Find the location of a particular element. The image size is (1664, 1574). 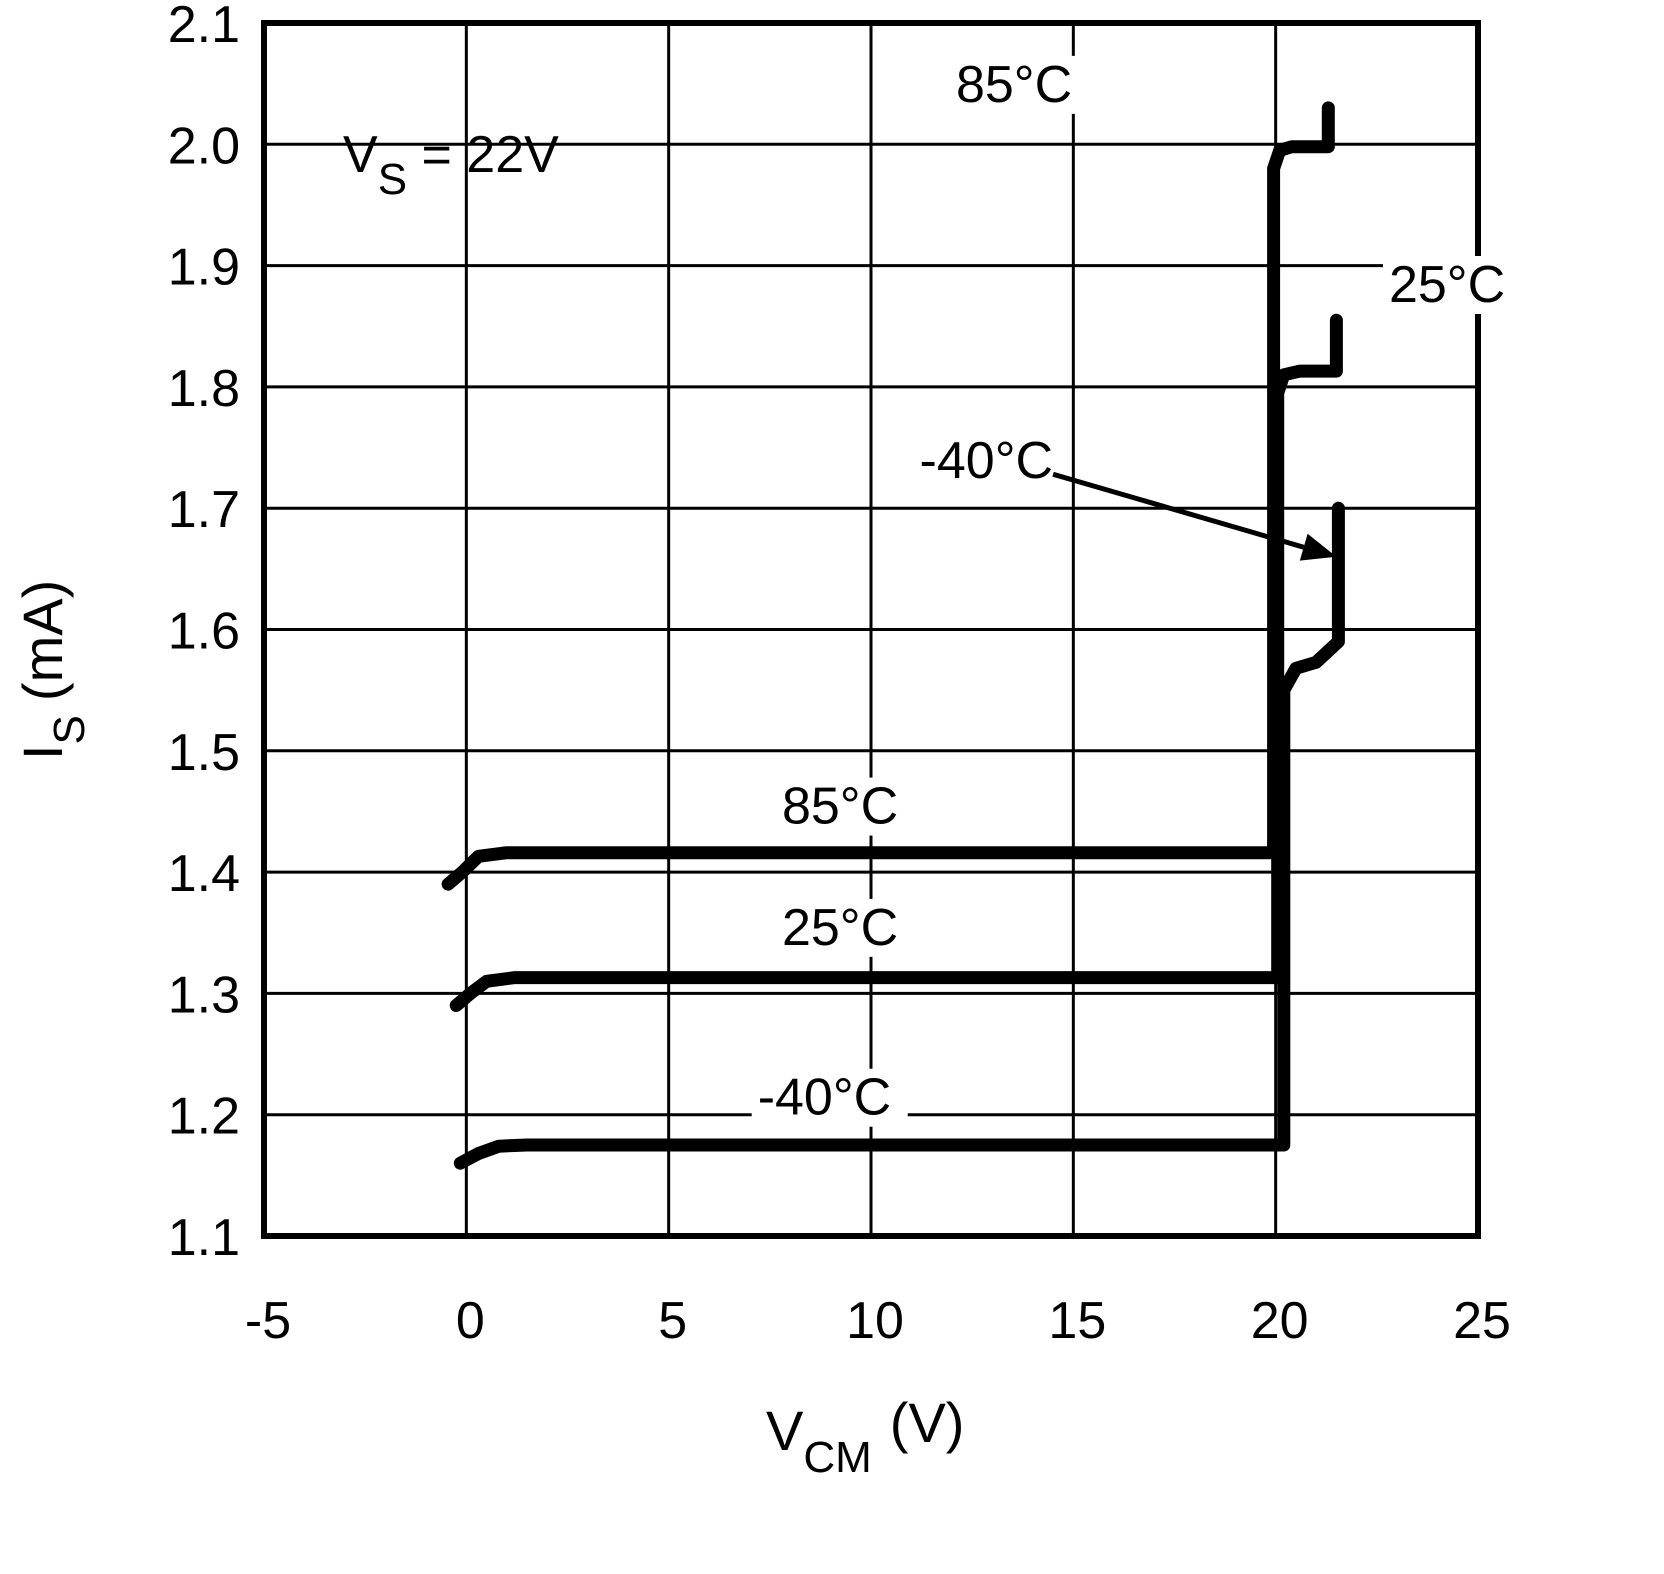

y-tick-label: 1.5 is located at coordinates (204, 753).